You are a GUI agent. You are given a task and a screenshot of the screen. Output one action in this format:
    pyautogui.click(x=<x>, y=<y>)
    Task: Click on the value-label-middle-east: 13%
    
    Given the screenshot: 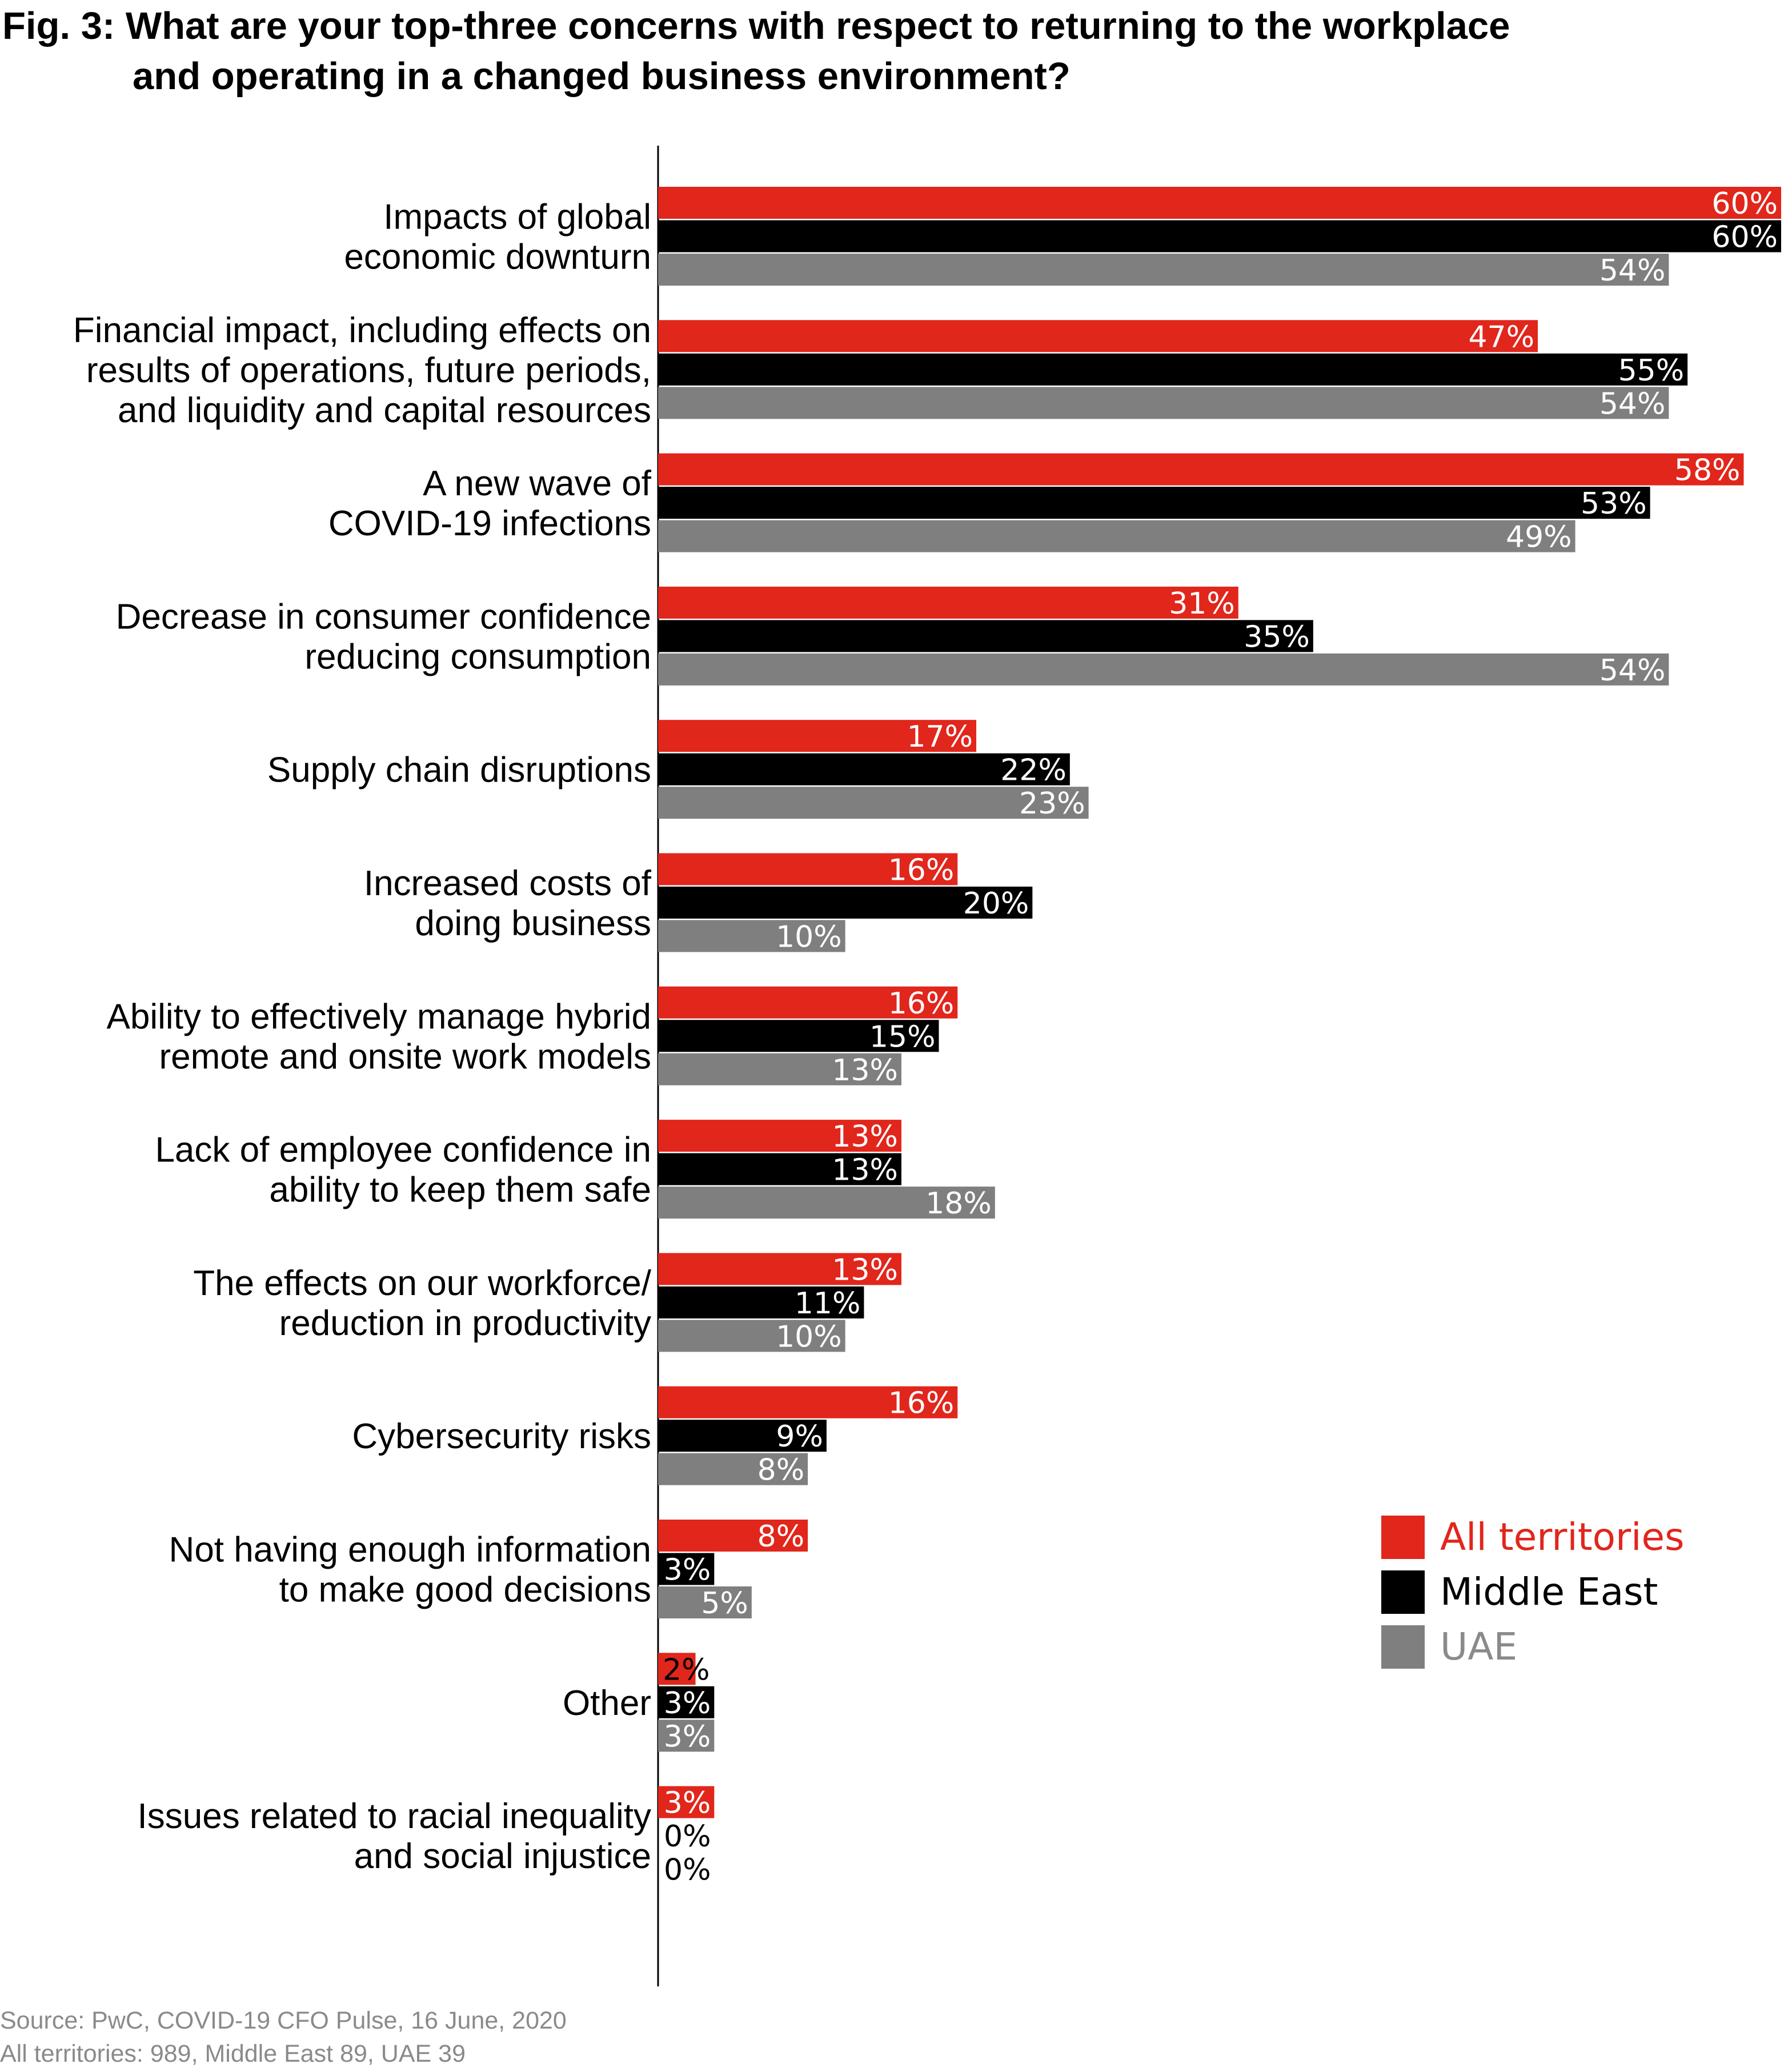 What is the action you would take?
    pyautogui.click(x=865, y=1170)
    